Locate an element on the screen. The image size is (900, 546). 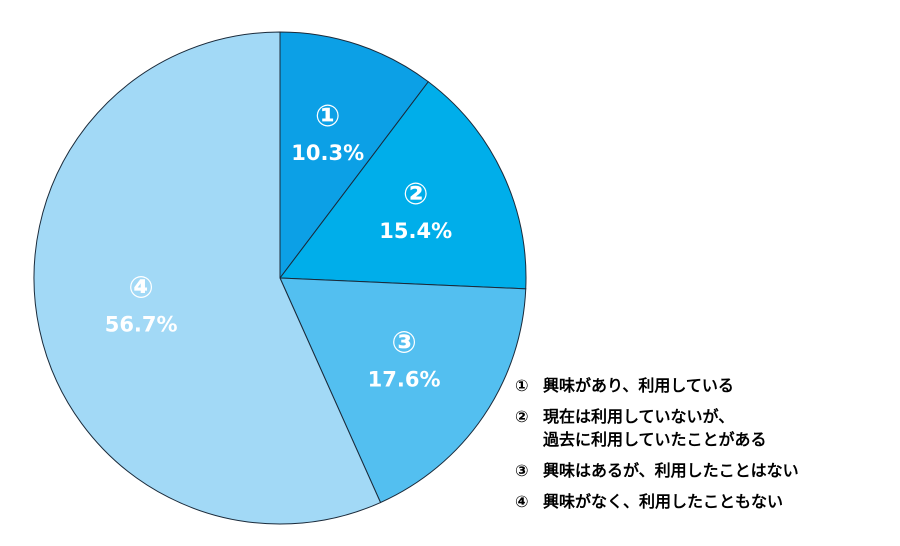
legend-item-3: ③ 興味はあるが、利用したことはない is located at coordinates (657, 470).